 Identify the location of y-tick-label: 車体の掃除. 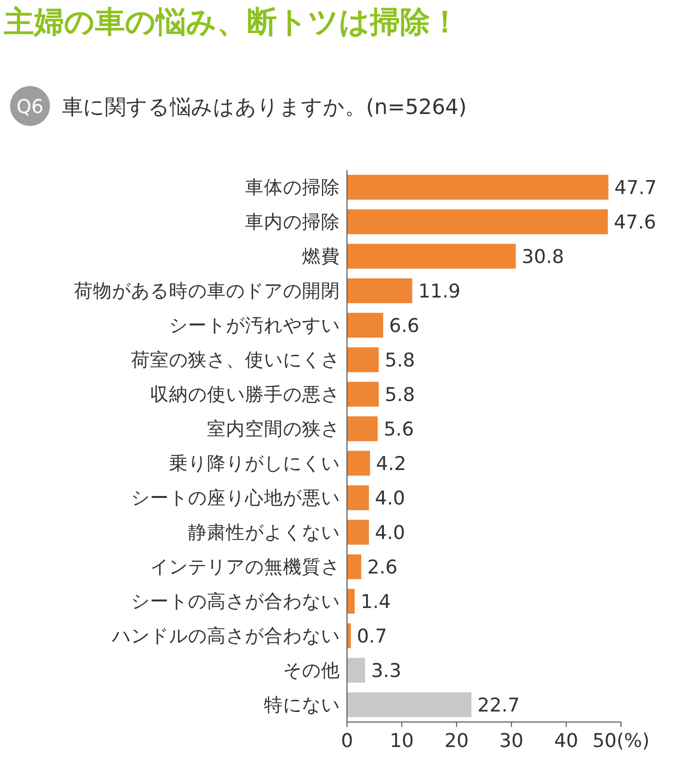
(292, 188).